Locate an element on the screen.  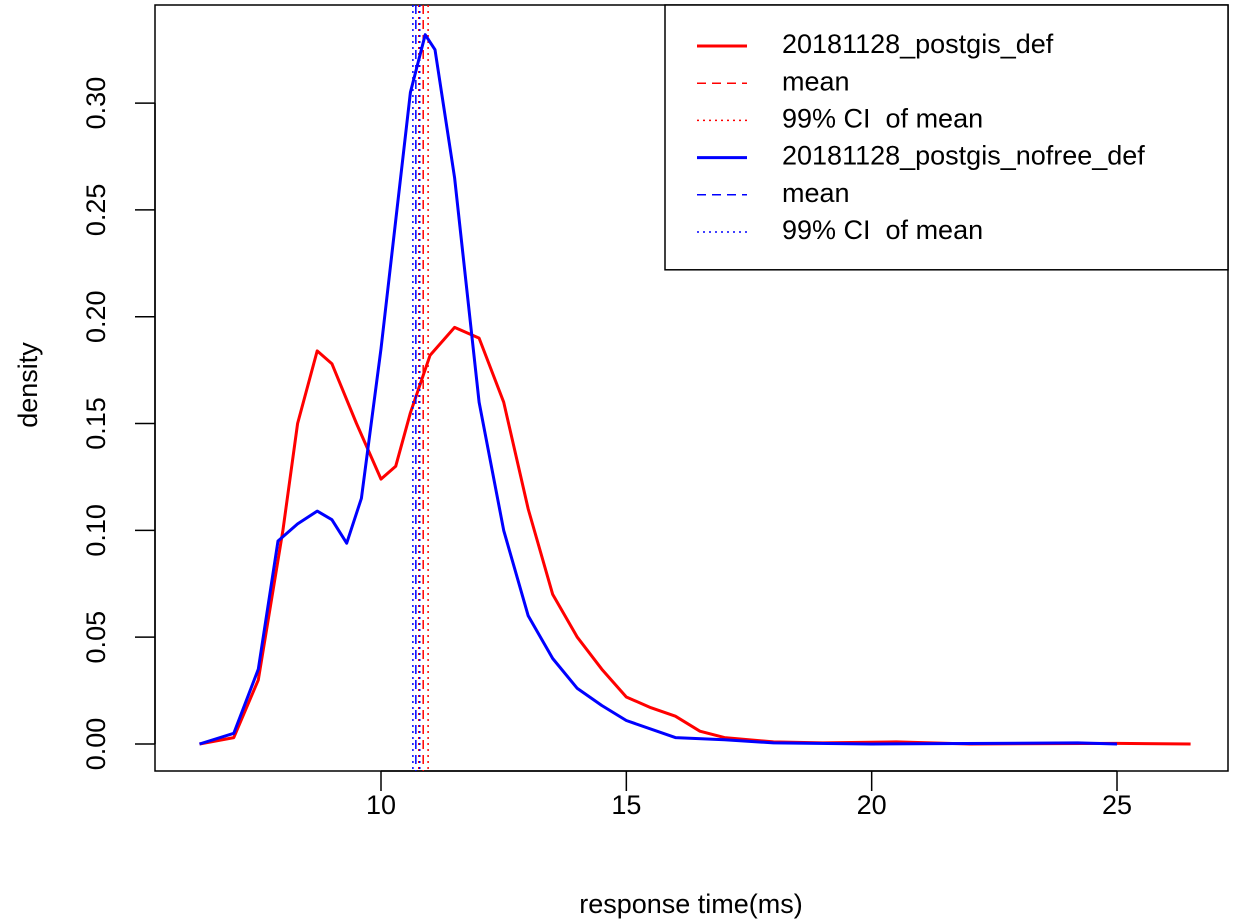
y-tick-label: 0.25 is located at coordinates (96, 210).